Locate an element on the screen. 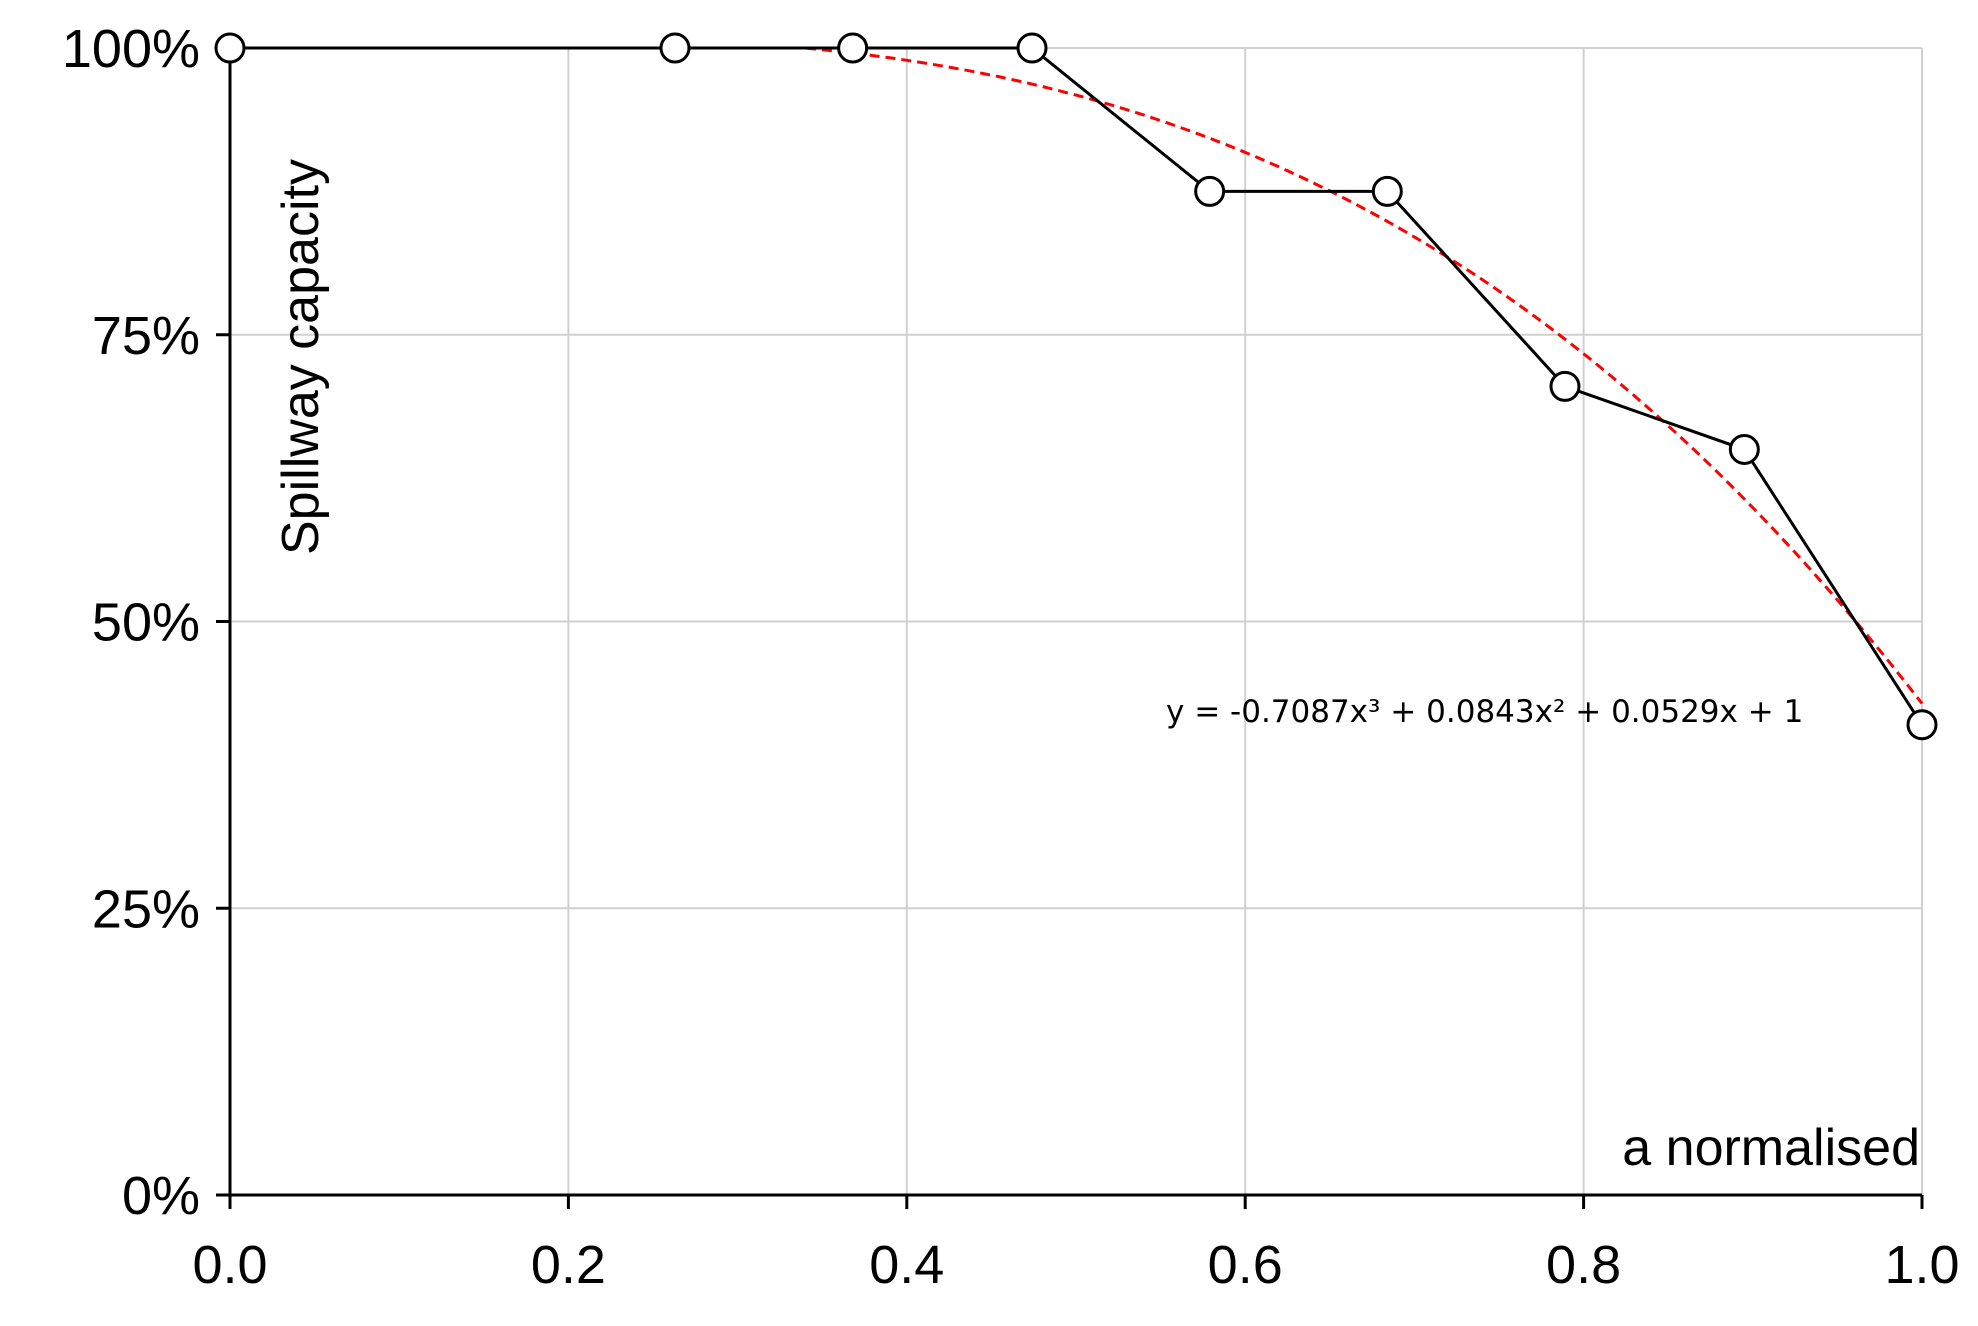  y-tick-label: 50% is located at coordinates (146, 623).